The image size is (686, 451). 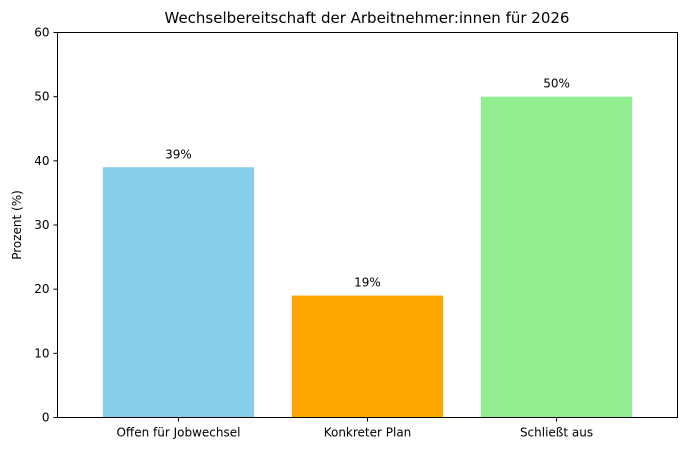 What do you see at coordinates (41, 353) in the screenshot?
I see `y-tick-label-10: 10` at bounding box center [41, 353].